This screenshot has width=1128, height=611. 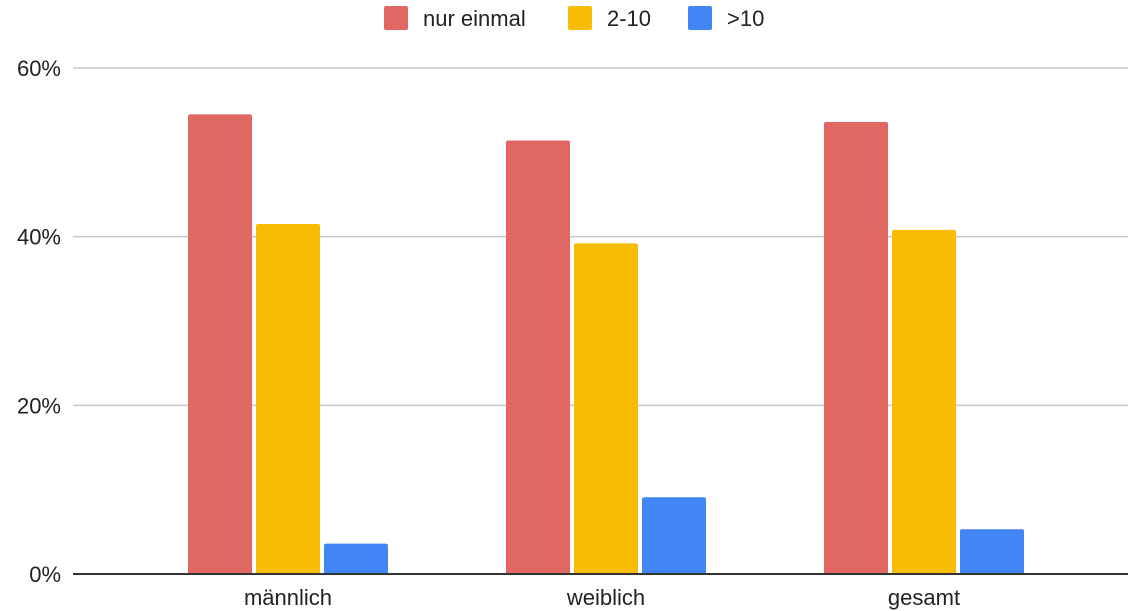 I want to click on legend-label-1: nur einmal, so click(x=474, y=18).